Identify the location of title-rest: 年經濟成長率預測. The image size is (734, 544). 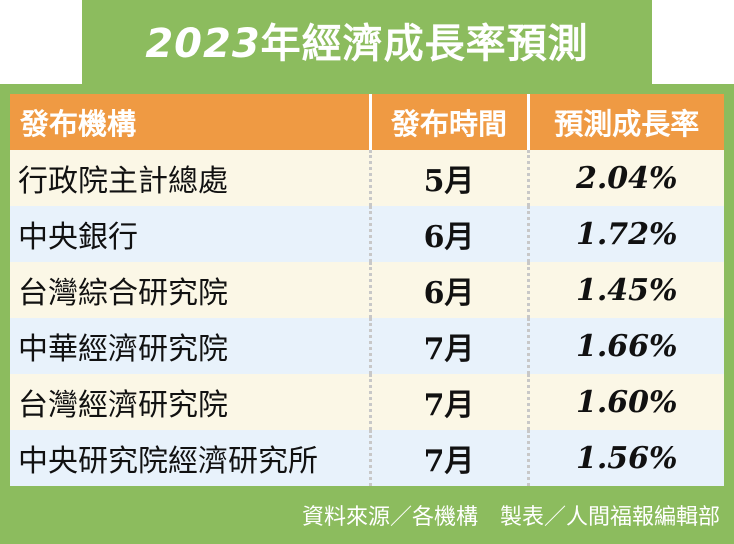
(424, 44).